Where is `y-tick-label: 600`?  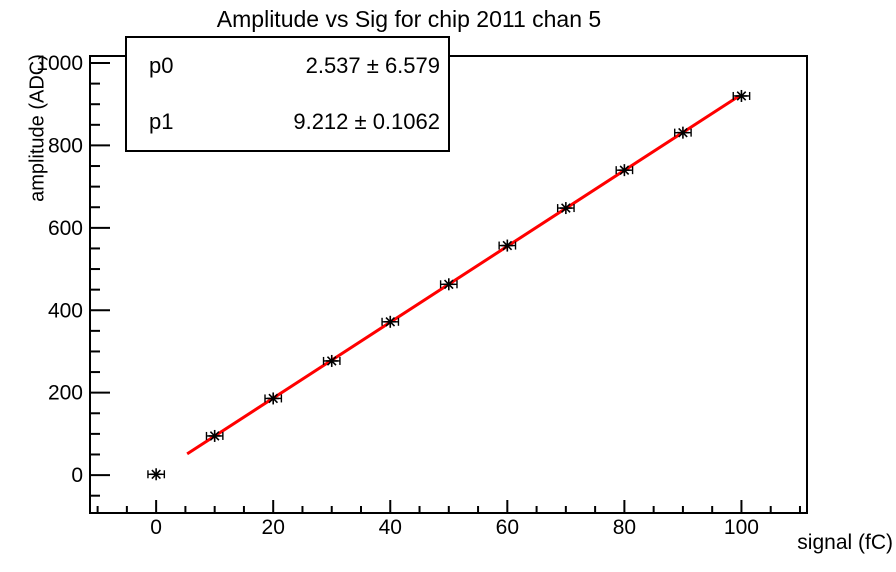
y-tick-label: 600 is located at coordinates (65, 228).